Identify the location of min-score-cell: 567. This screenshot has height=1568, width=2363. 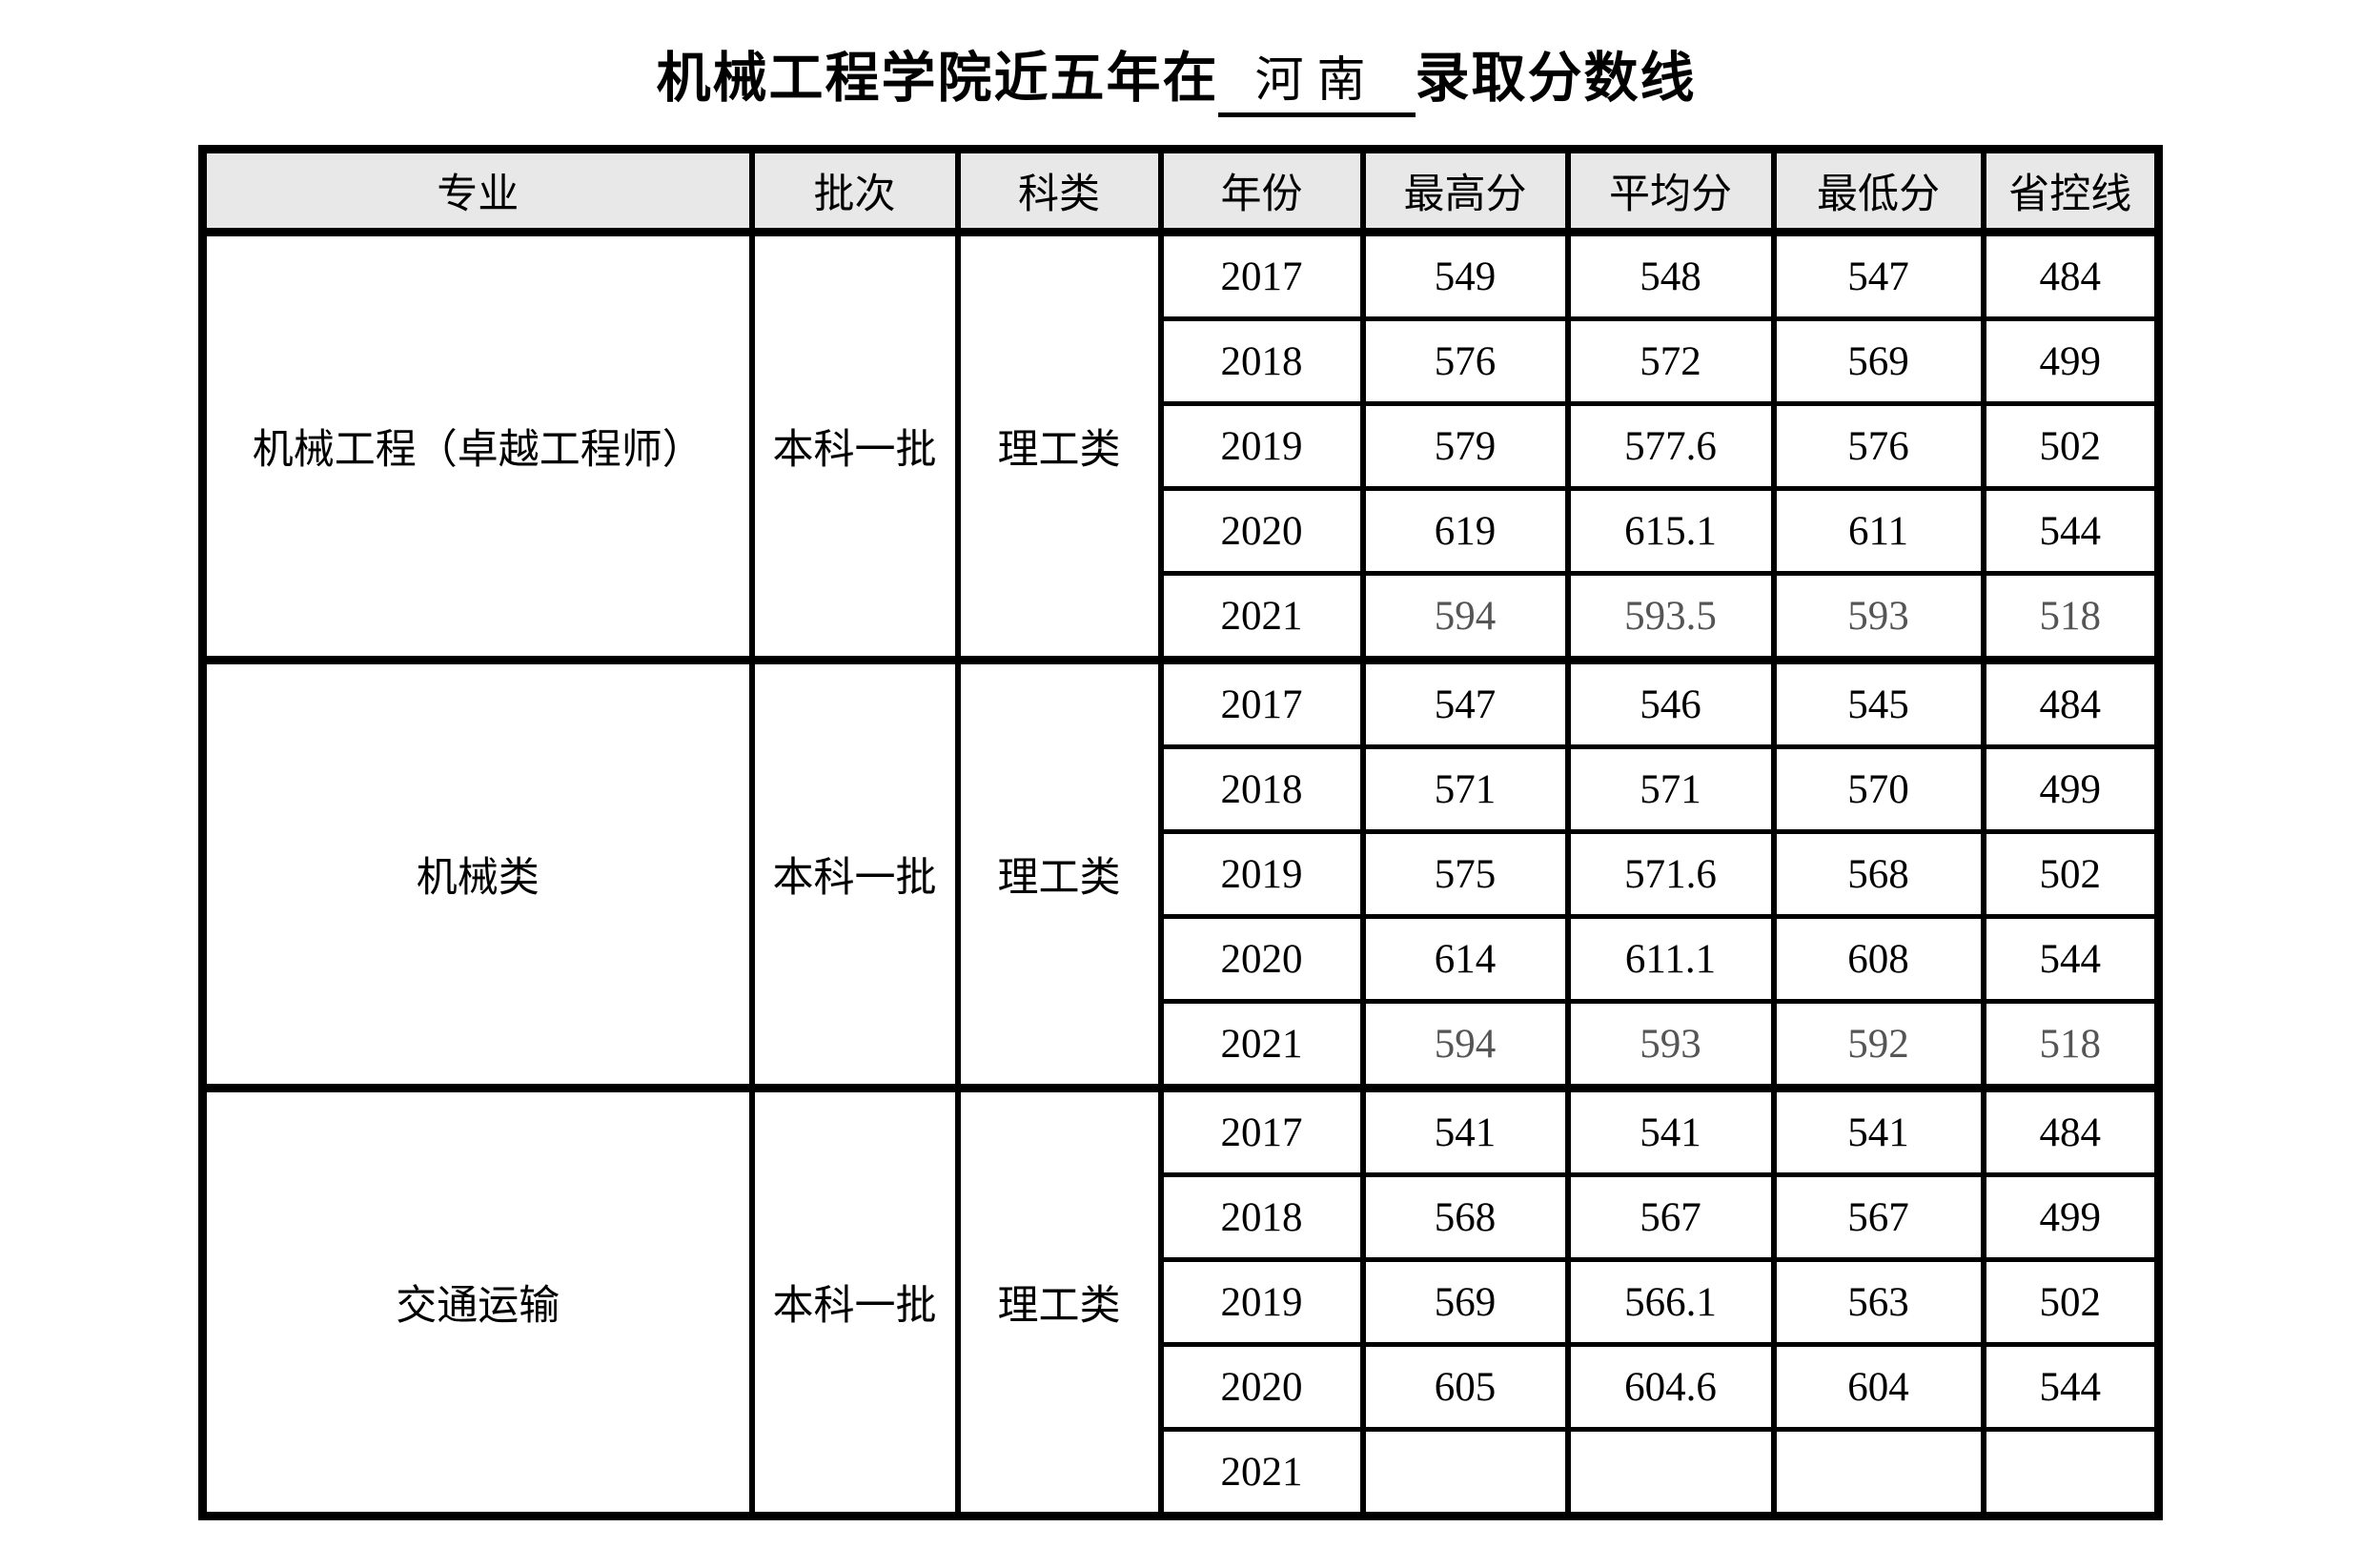
(1878, 1217).